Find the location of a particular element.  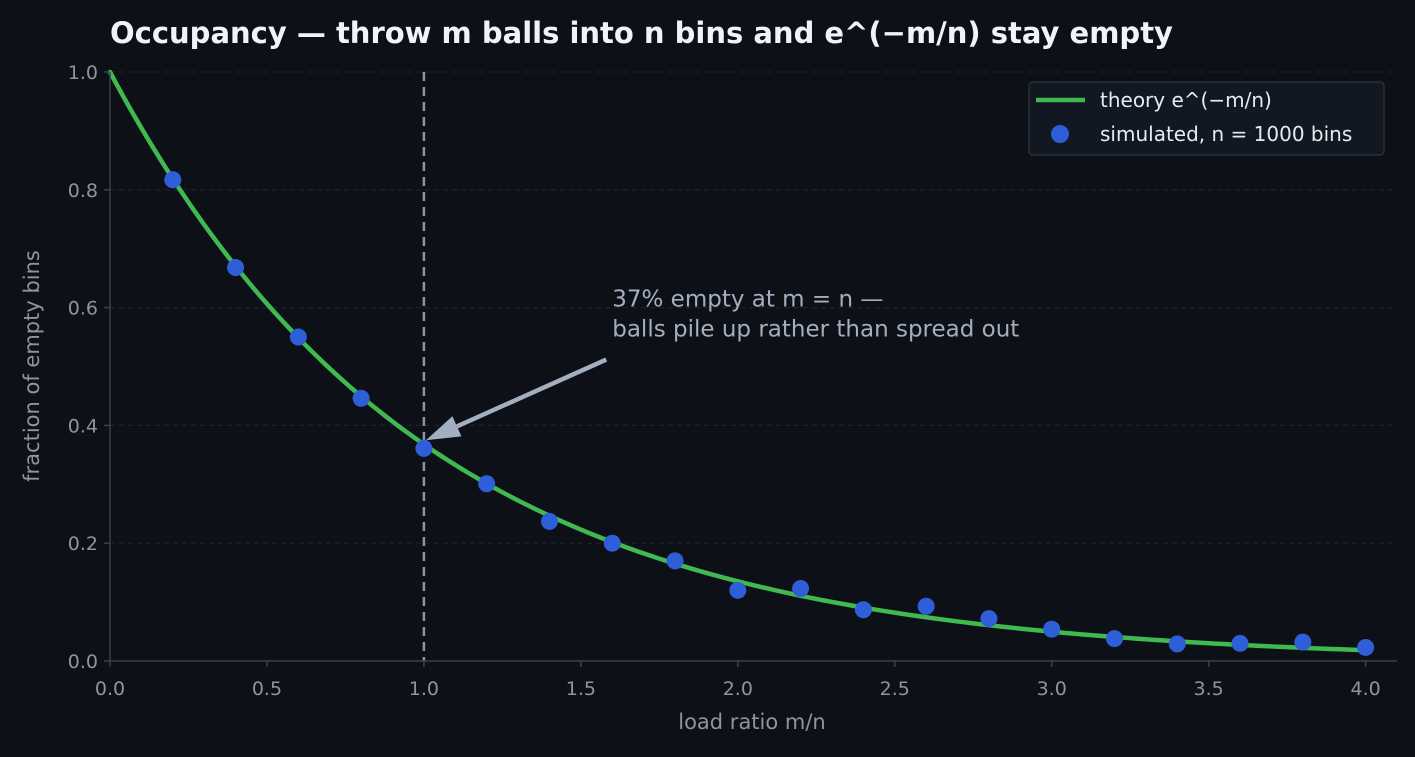

x-tick-label: 3.0 is located at coordinates (1052, 689).